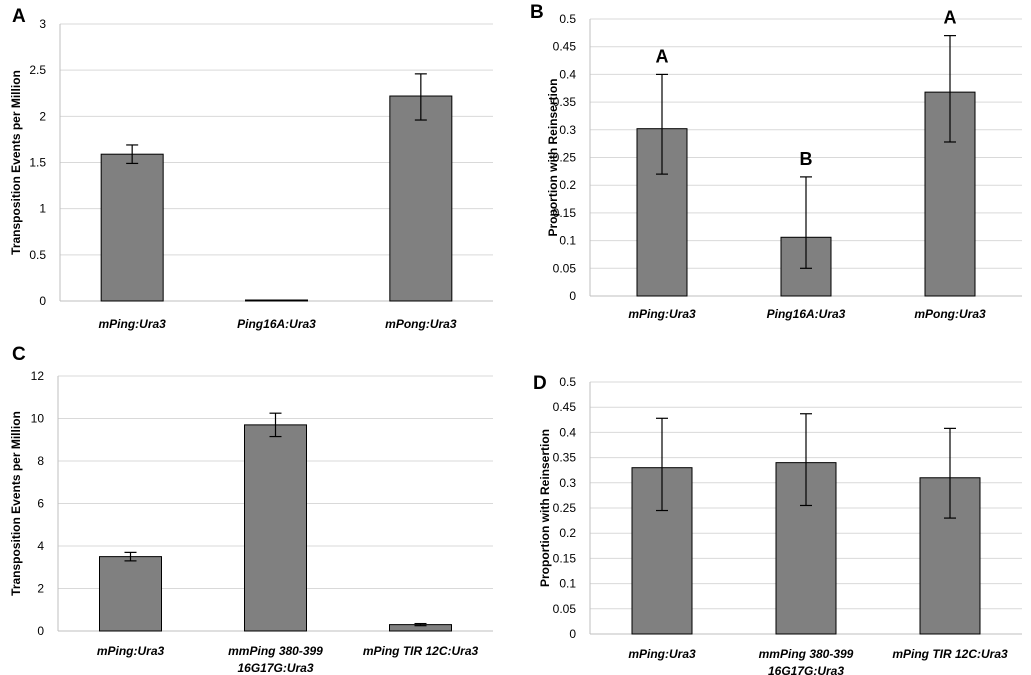 This screenshot has width=1031, height=675. Describe the element at coordinates (40, 461) in the screenshot. I see `y-tick-label: 8` at that location.